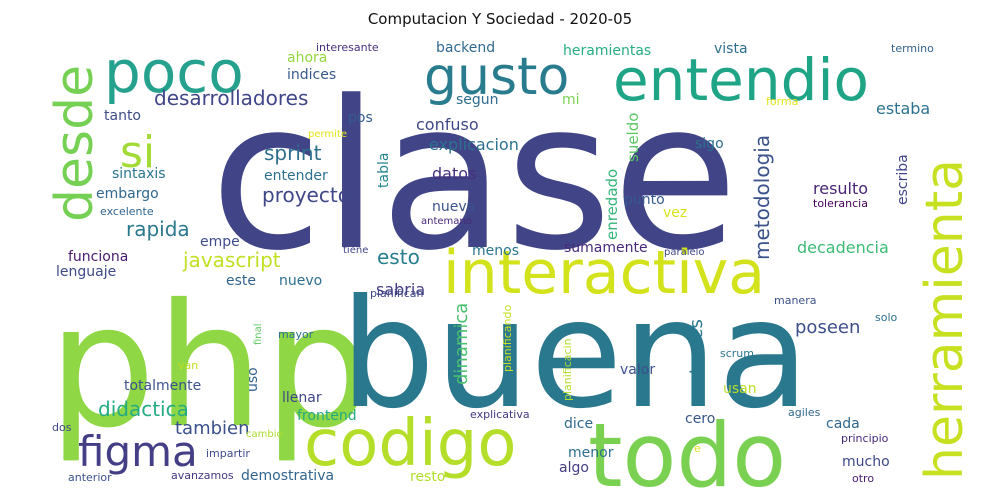  What do you see at coordinates (607, 51) in the screenshot?
I see `cloud-word: heramientas` at bounding box center [607, 51].